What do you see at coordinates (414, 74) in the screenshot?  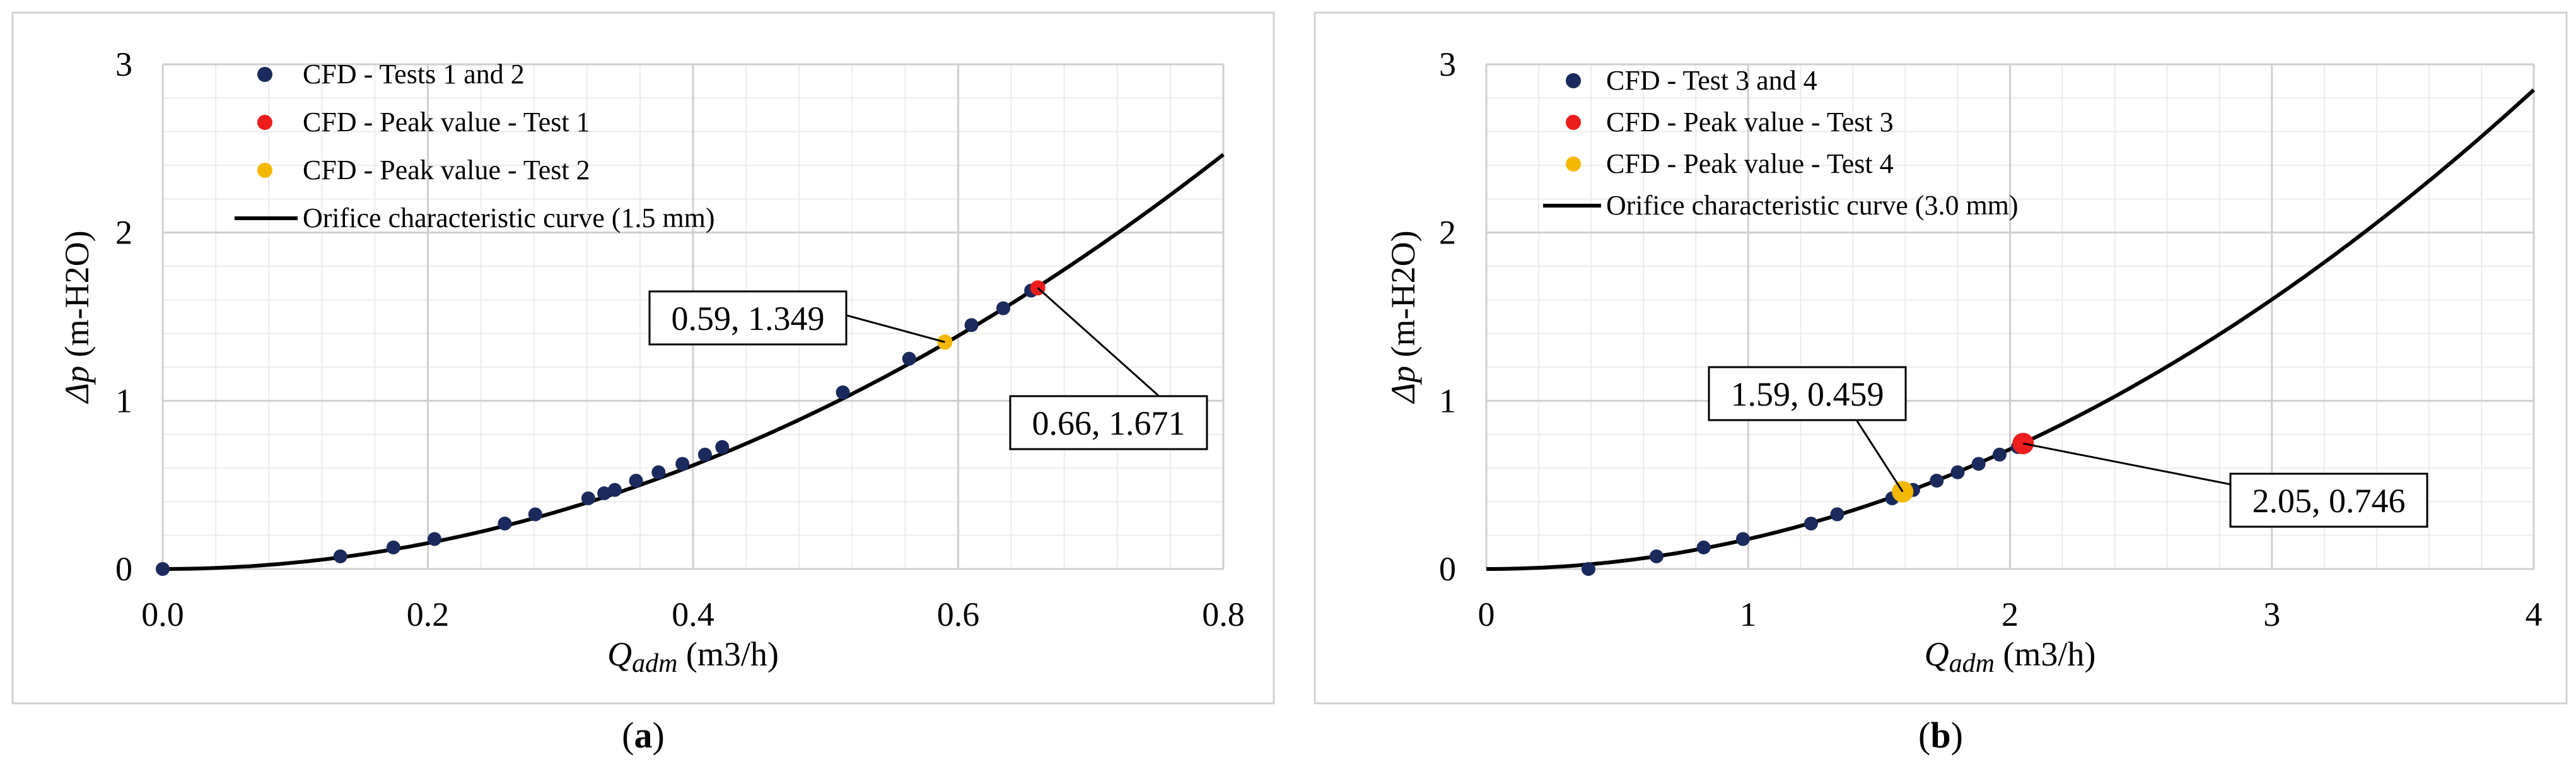 I see `legend-label: CFD - Tests 1 and 2` at bounding box center [414, 74].